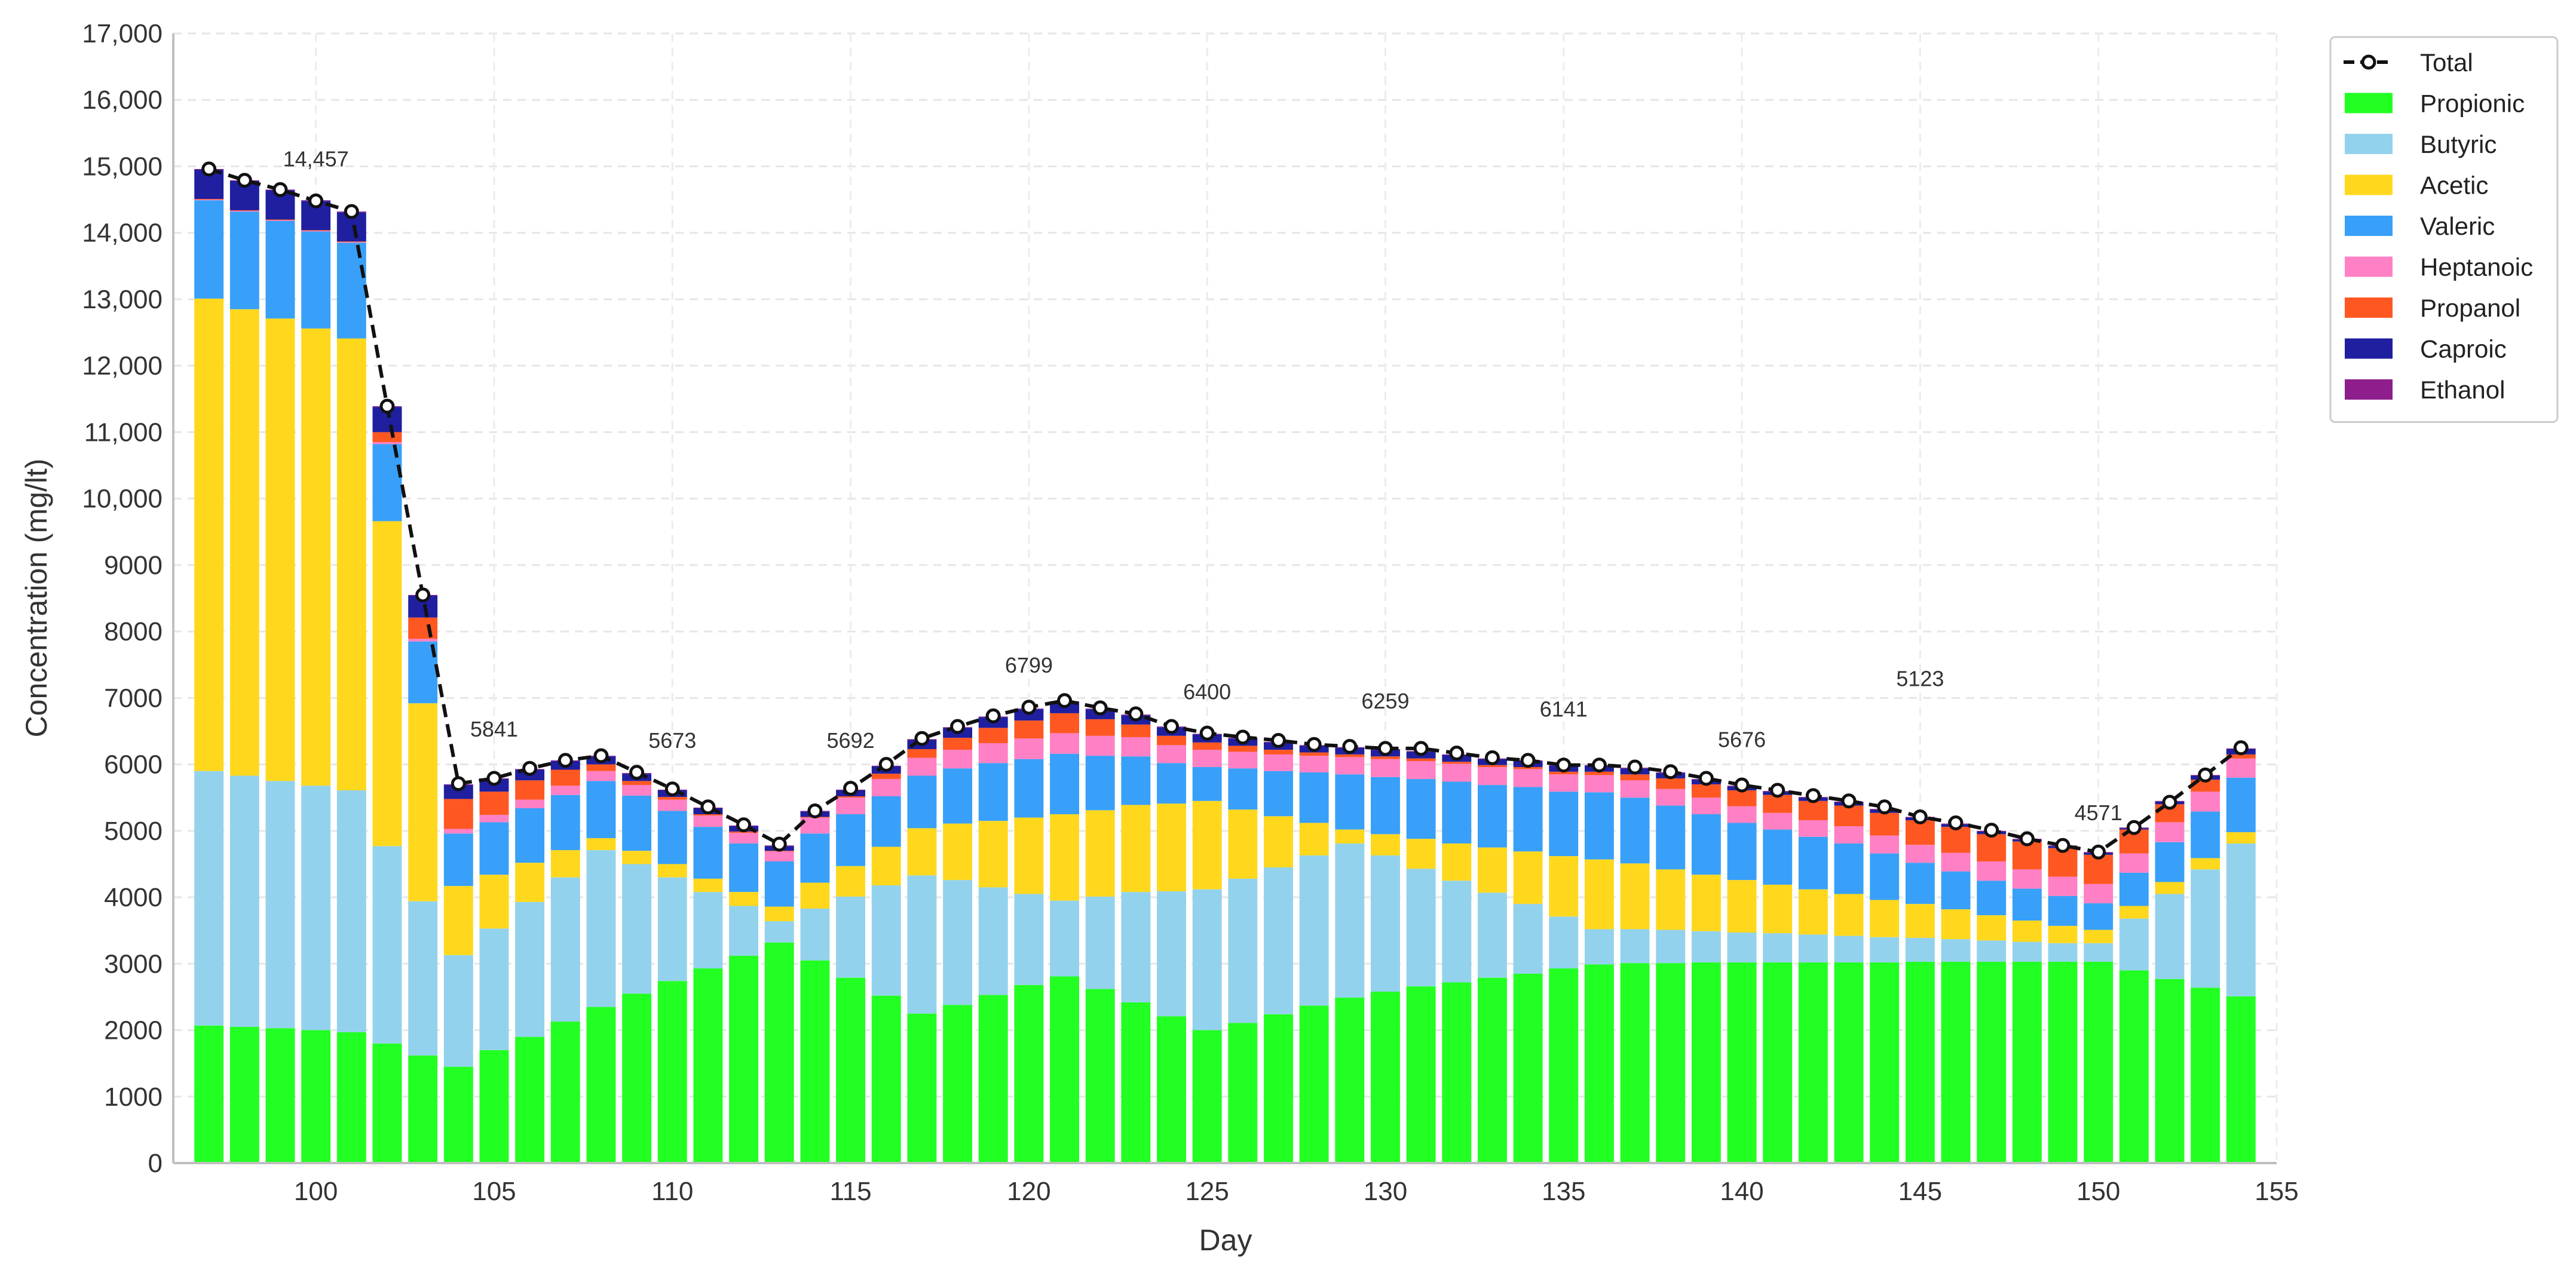 The height and width of the screenshot is (1273, 2576). Describe the element at coordinates (123, 233) in the screenshot. I see `y-tick-label: 14,000` at that location.